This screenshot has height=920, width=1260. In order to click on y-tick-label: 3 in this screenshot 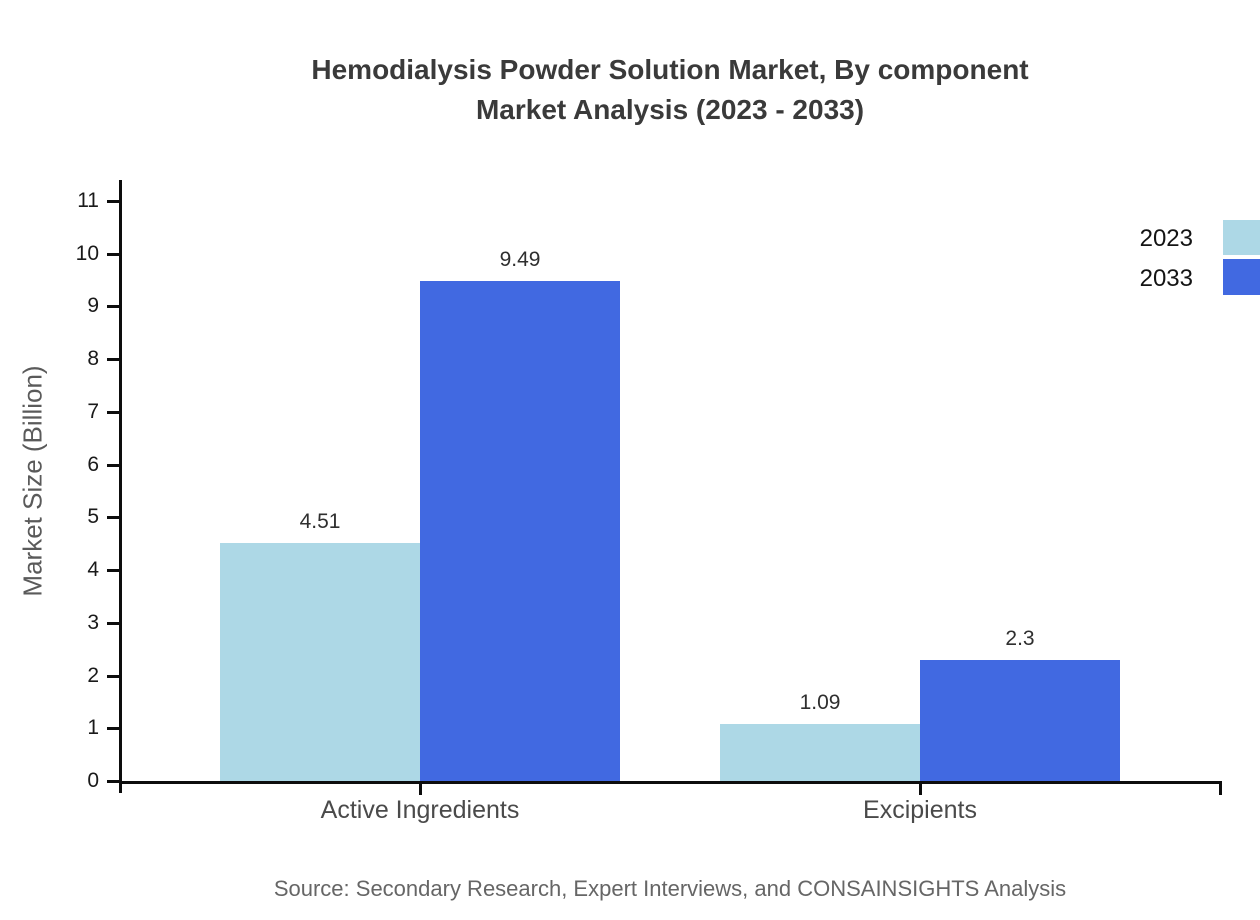, I will do `click(93, 622)`.